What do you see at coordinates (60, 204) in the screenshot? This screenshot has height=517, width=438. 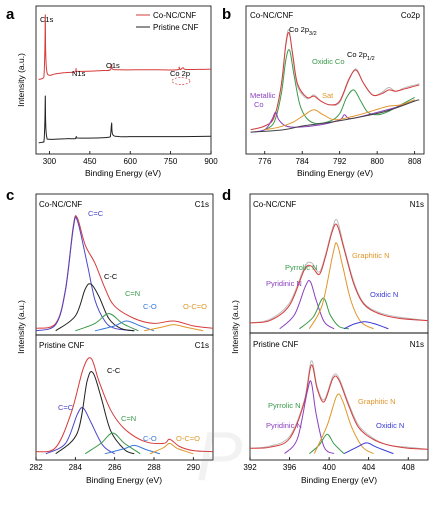 I see `panel-c-top-title-left: Co-NC/CNF` at bounding box center [60, 204].